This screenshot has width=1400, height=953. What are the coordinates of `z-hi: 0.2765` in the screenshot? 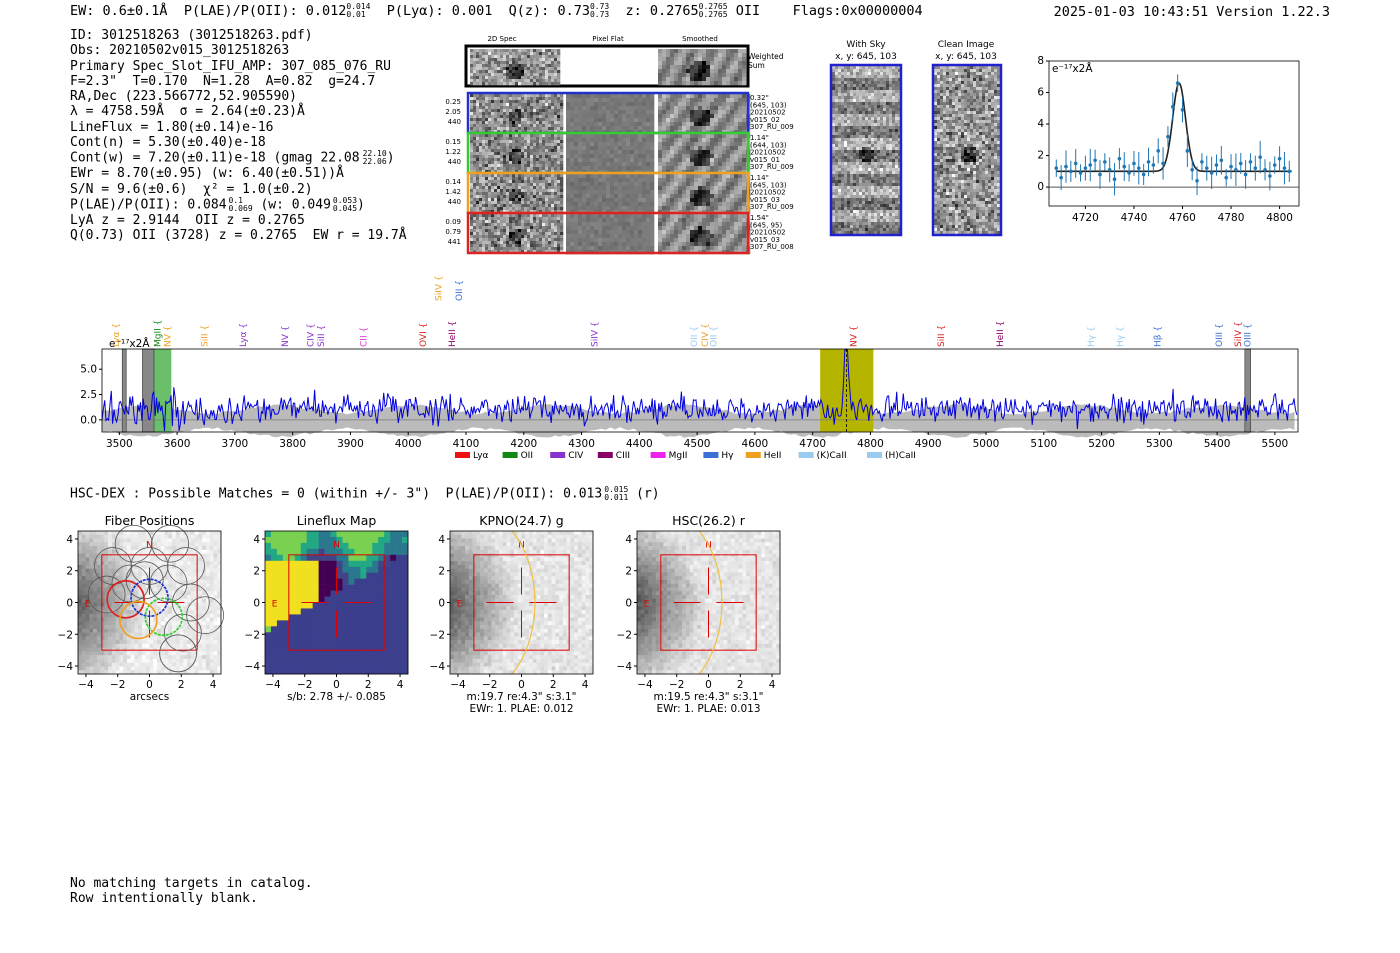 It's located at (713, 6).